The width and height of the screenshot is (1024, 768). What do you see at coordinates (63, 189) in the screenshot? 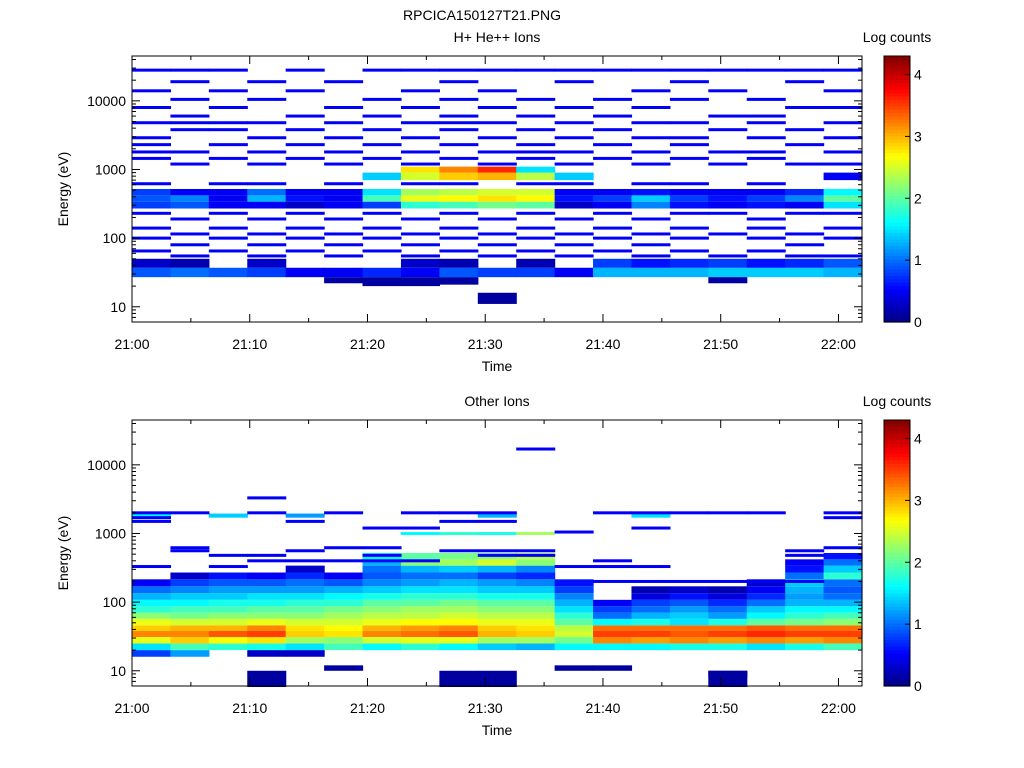
I see `y-axis-label: Energy (eV)` at bounding box center [63, 189].